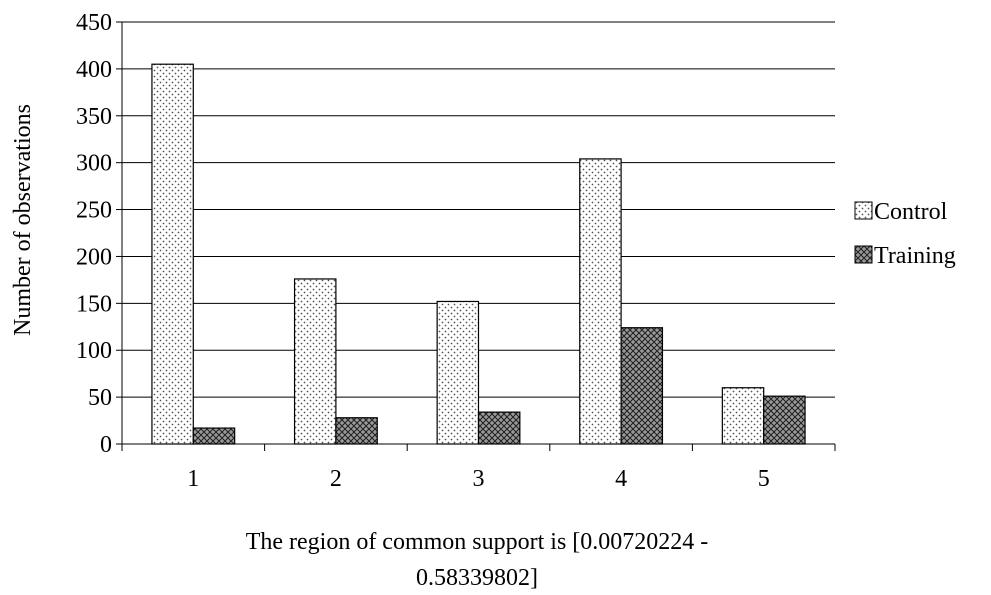  I want to click on x-axis-title-line-2: 0.58339802], so click(477, 578).